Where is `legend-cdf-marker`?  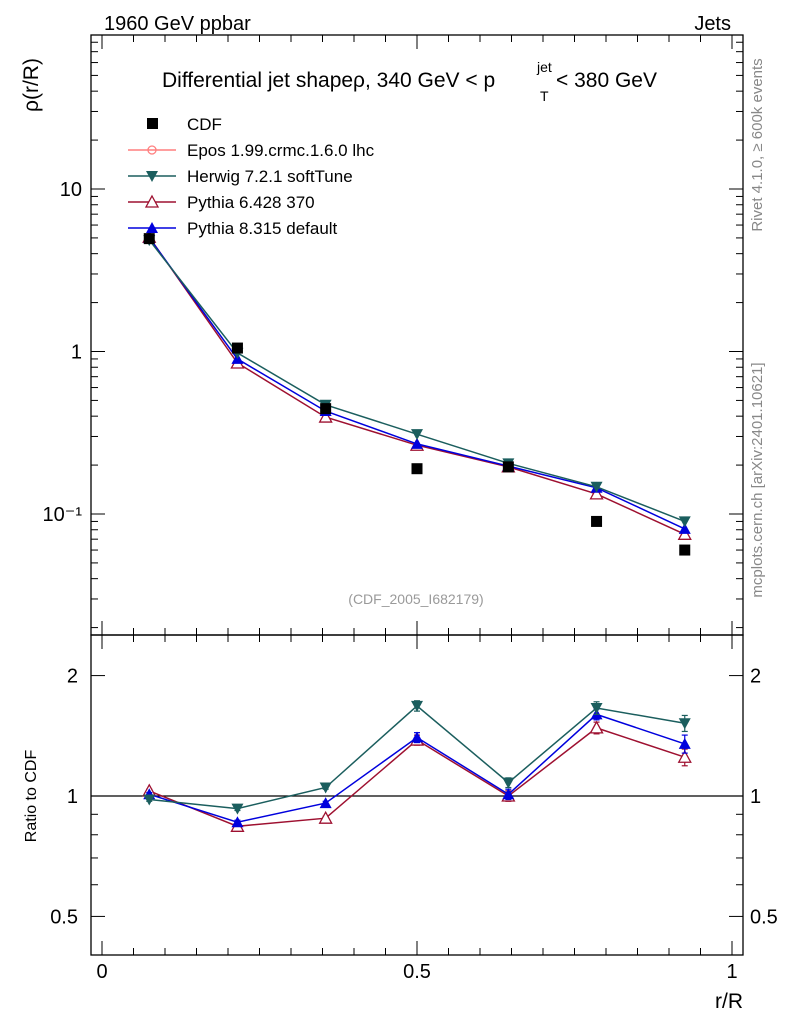 legend-cdf-marker is located at coordinates (152, 123).